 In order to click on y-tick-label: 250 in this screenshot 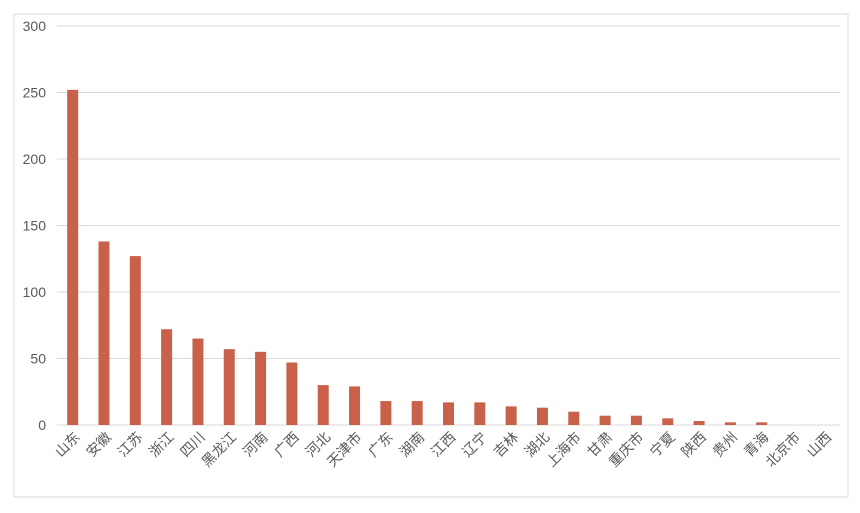, I will do `click(35, 93)`.